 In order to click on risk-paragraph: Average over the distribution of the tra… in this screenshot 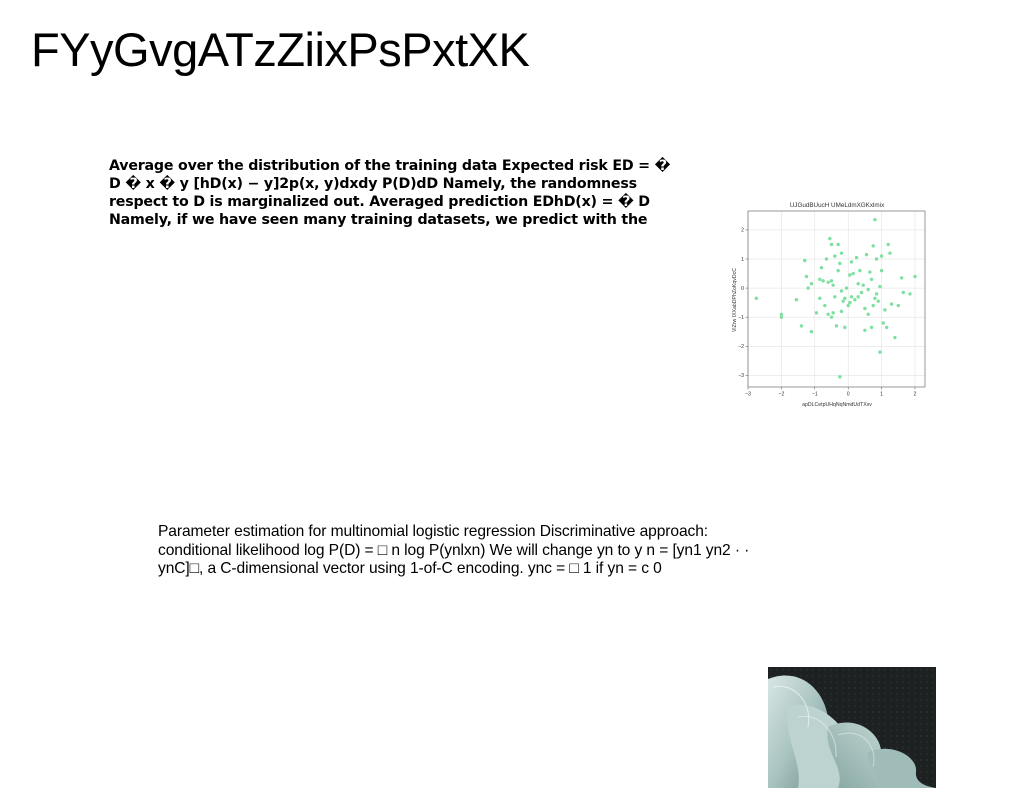, I will do `click(390, 193)`.